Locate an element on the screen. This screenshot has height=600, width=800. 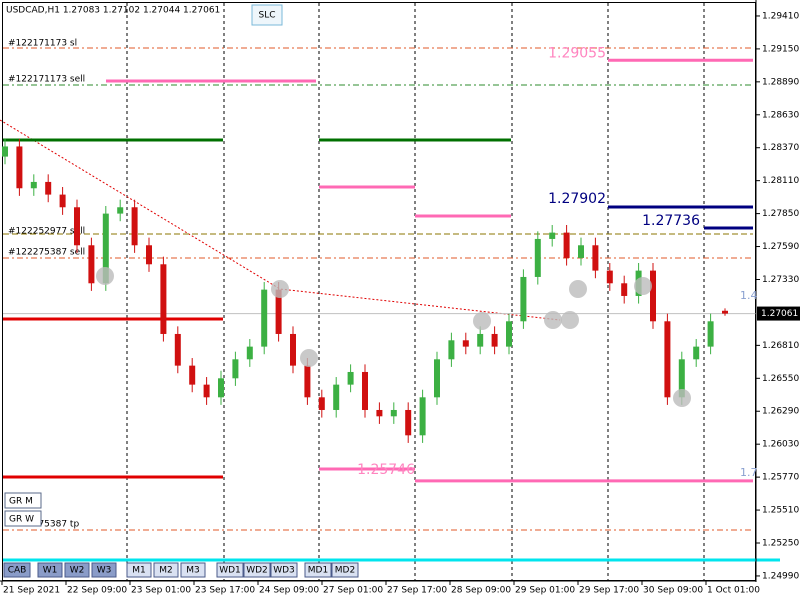
y-tick-label: 1.26810 is located at coordinates (780, 346).